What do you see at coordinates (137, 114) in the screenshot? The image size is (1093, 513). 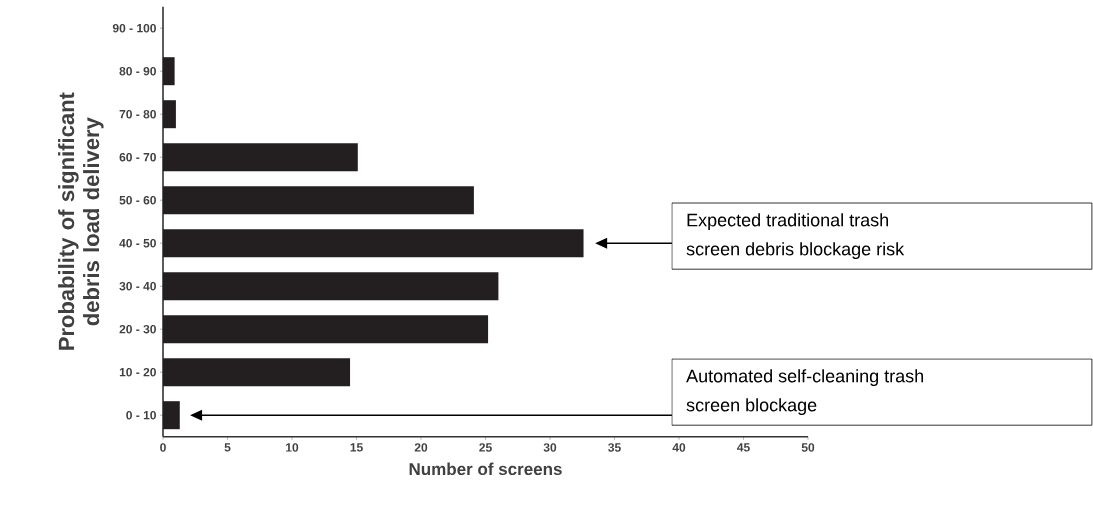 I see `y-tick-label: 70 - 80` at bounding box center [137, 114].